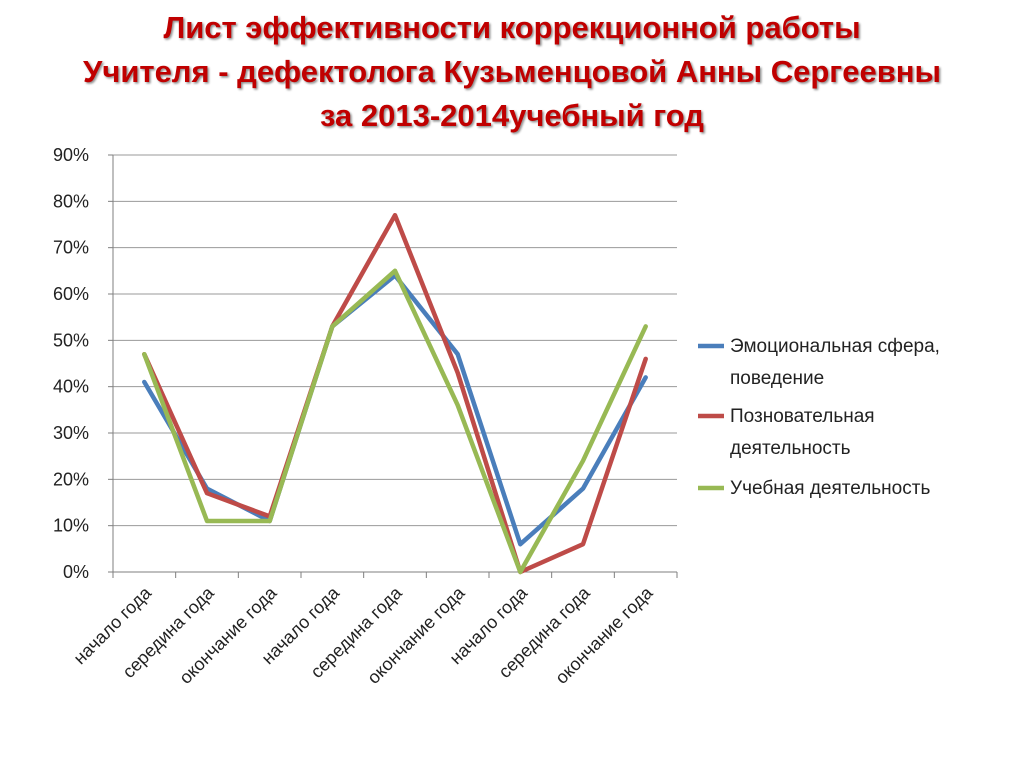 This screenshot has height=767, width=1024. Describe the element at coordinates (71, 479) in the screenshot. I see `y-tick-label: 20%` at that location.